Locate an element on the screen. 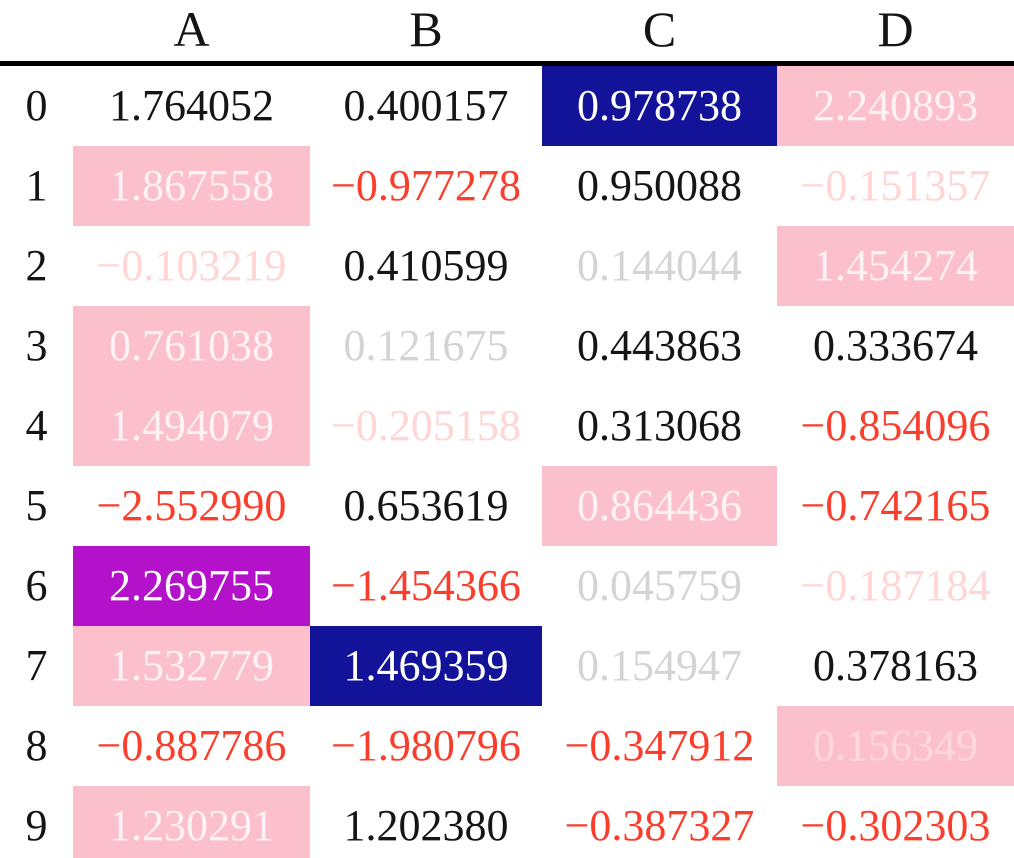  table-cell: −1.454366 is located at coordinates (426, 585).